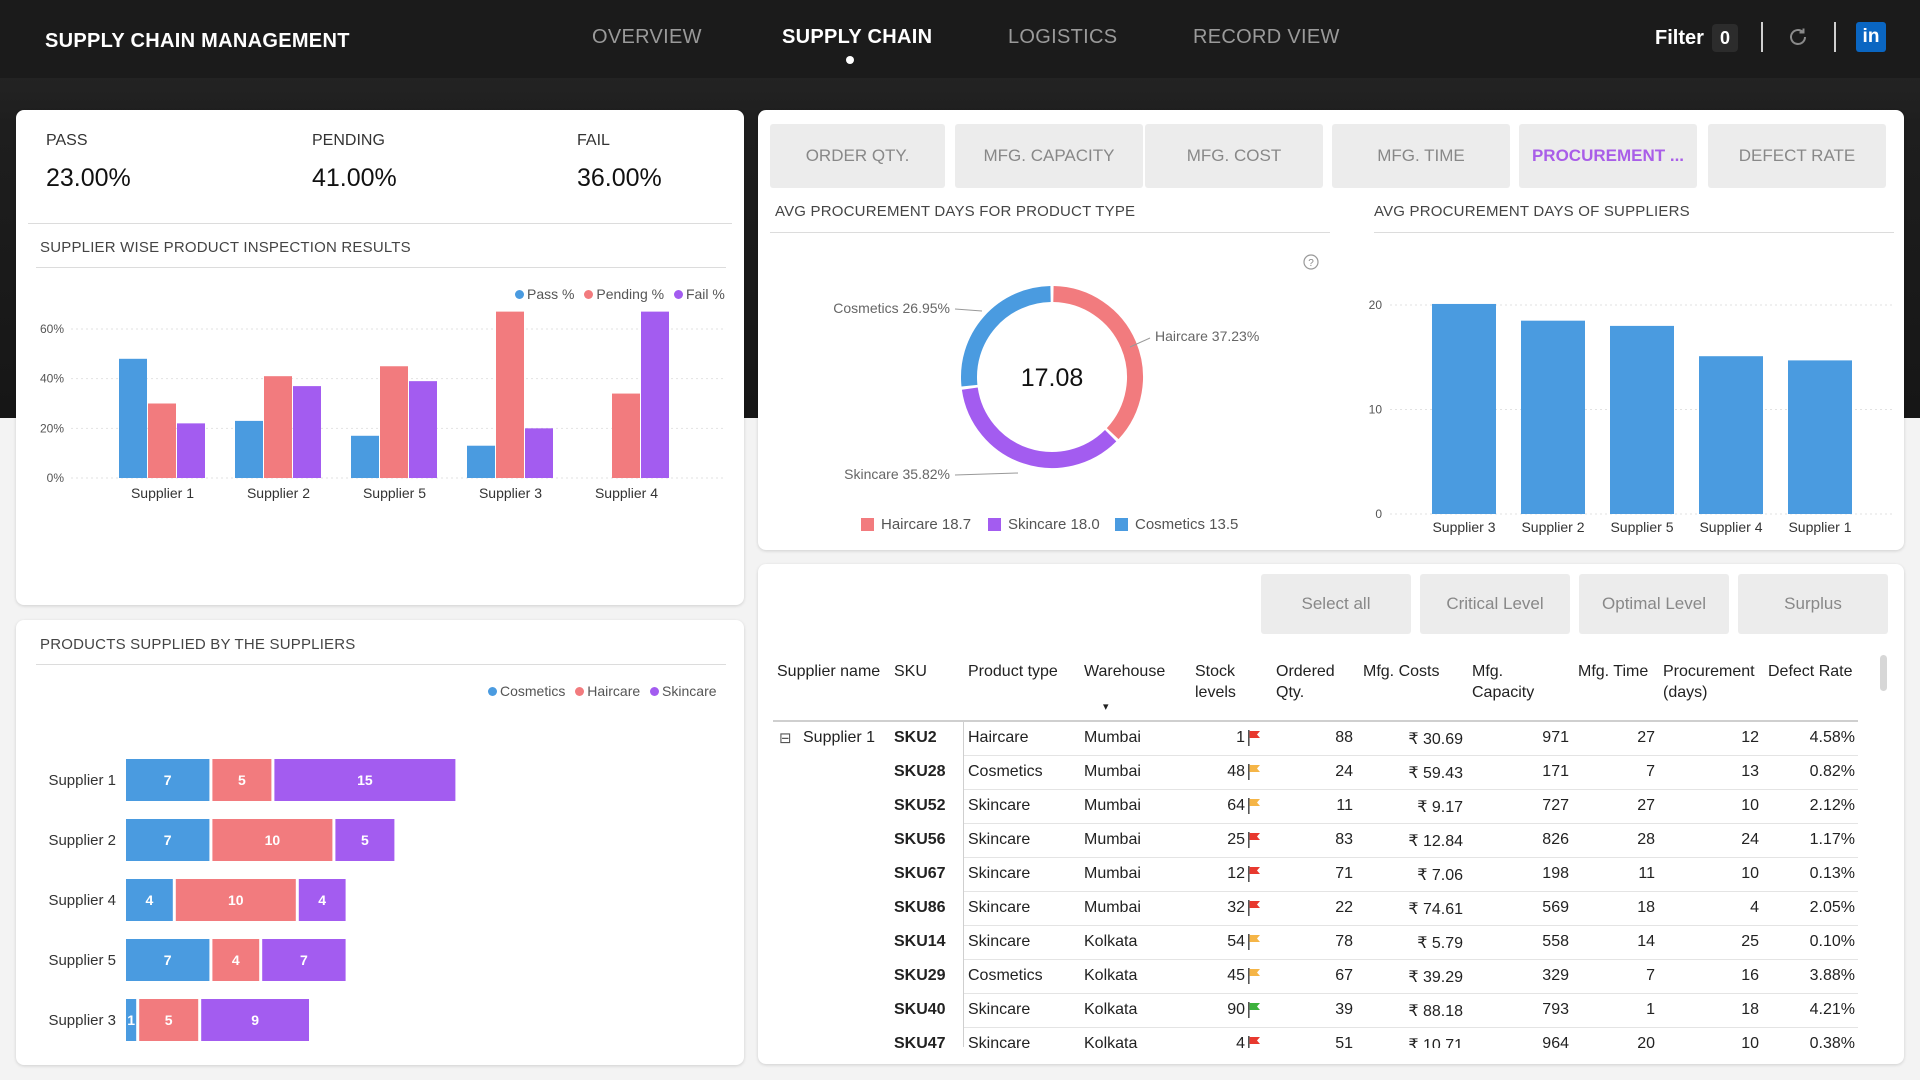 This screenshot has width=1920, height=1080. I want to click on optimal-level-button: Optimal Level, so click(1654, 604).